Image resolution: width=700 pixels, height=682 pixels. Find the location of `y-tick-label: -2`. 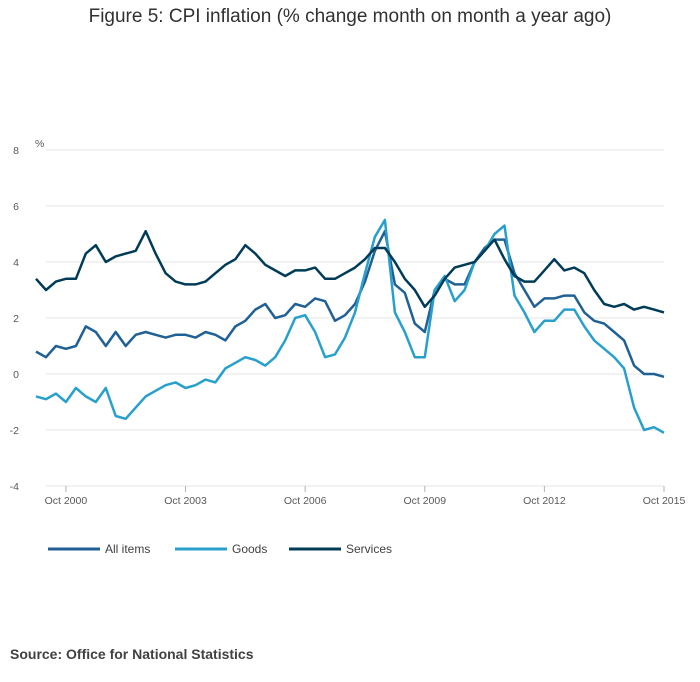

y-tick-label: -2 is located at coordinates (14, 431).